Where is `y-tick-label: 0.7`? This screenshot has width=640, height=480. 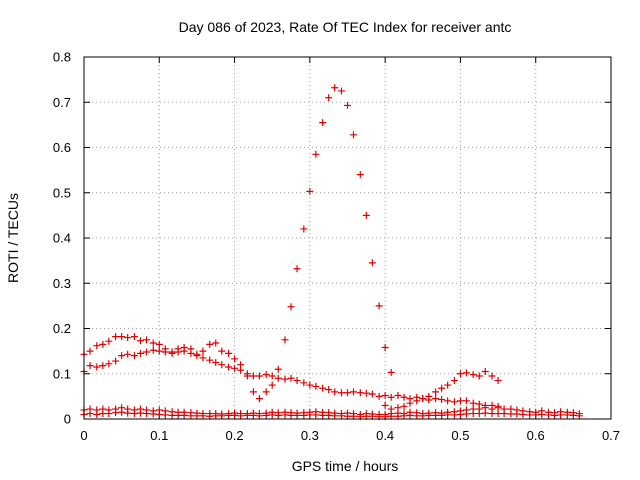 y-tick-label: 0.7 is located at coordinates (62, 102).